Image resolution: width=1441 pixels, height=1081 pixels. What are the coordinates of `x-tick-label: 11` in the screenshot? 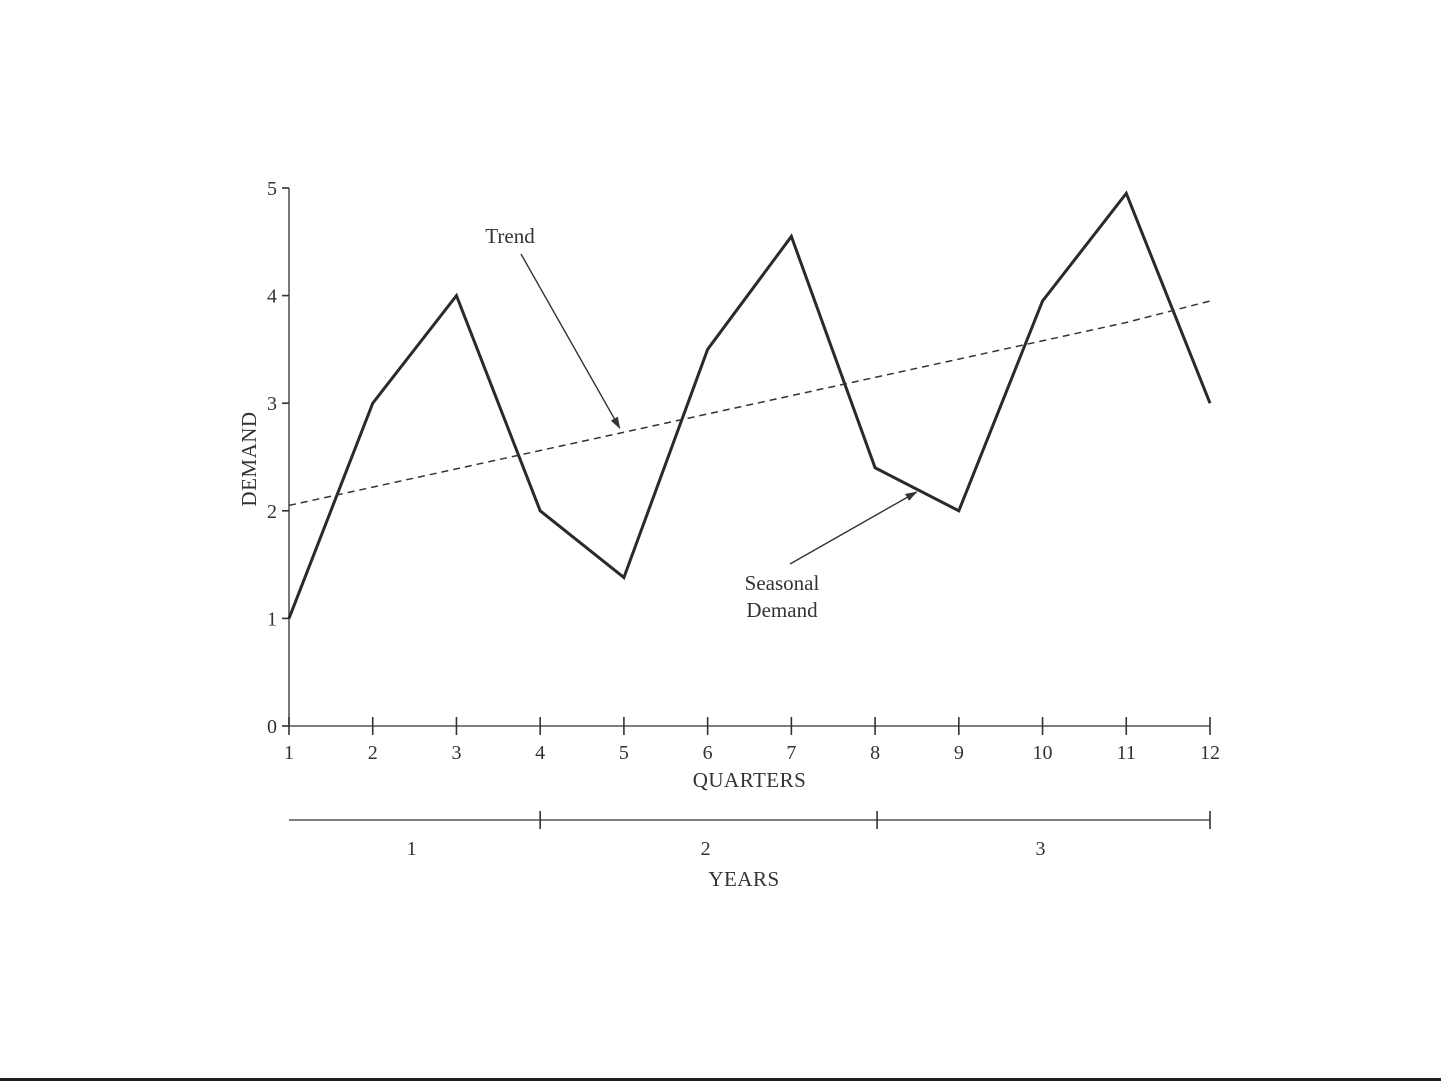 It's located at (1126, 753).